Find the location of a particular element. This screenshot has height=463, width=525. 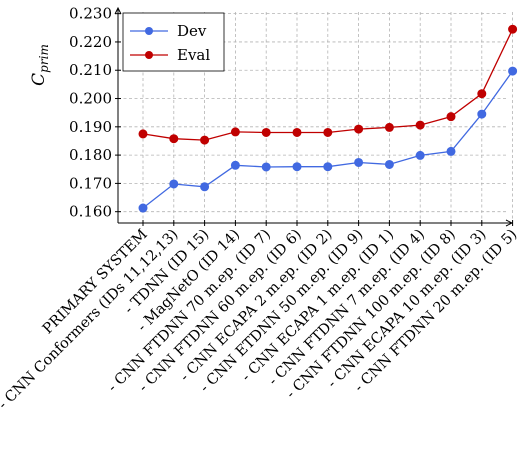

legend-eval-label: Eval is located at coordinates (193, 55).